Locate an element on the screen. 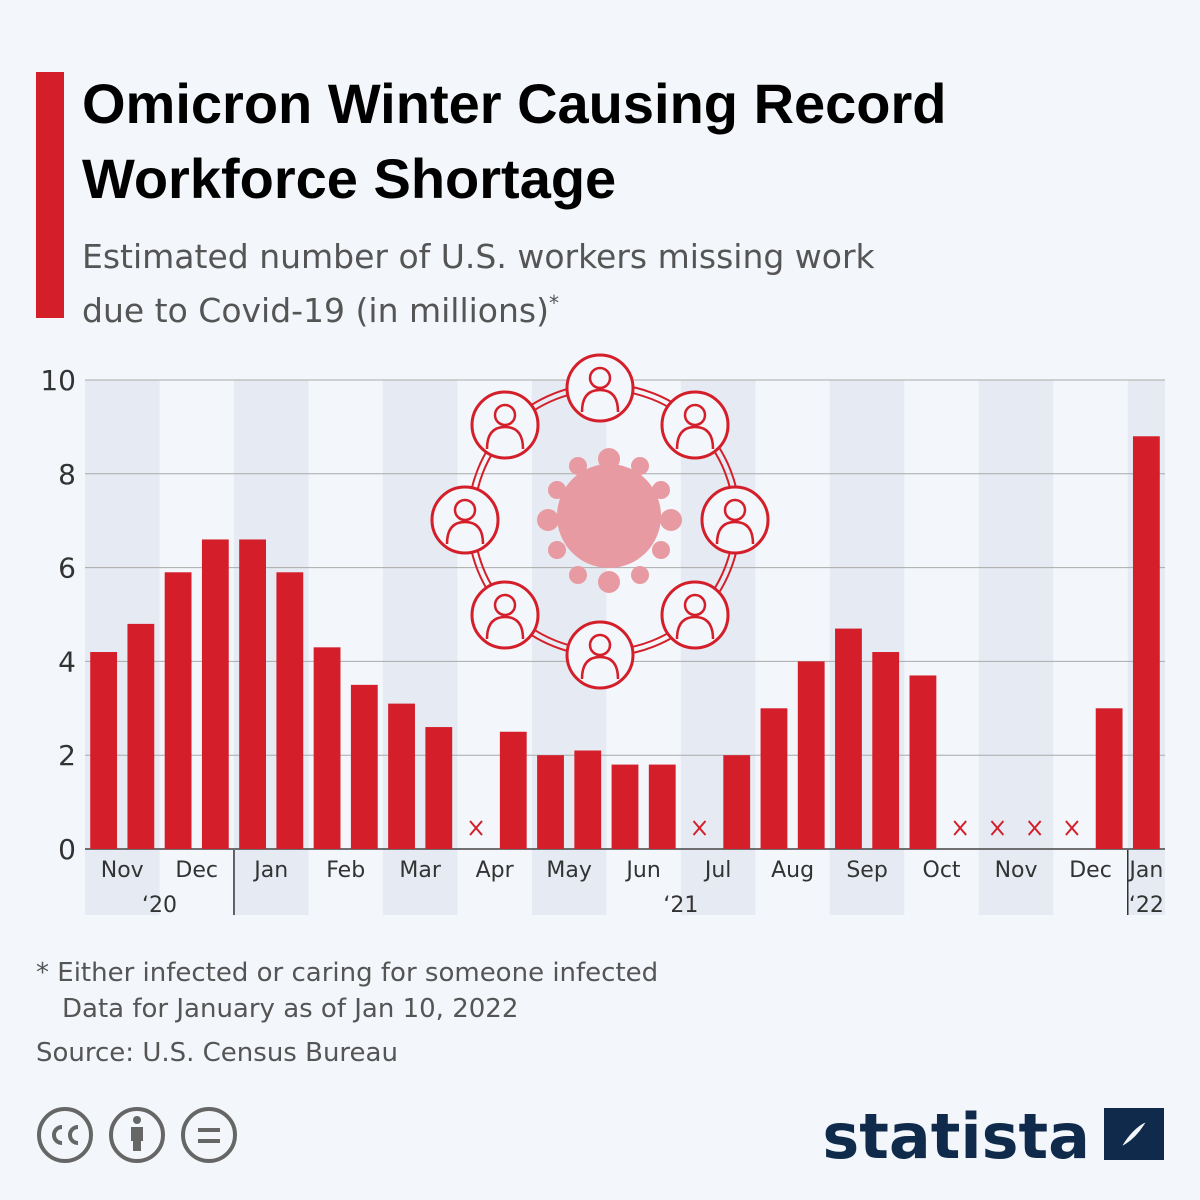 This screenshot has width=1200, height=1200. x-tick-label: Sep is located at coordinates (866, 870).